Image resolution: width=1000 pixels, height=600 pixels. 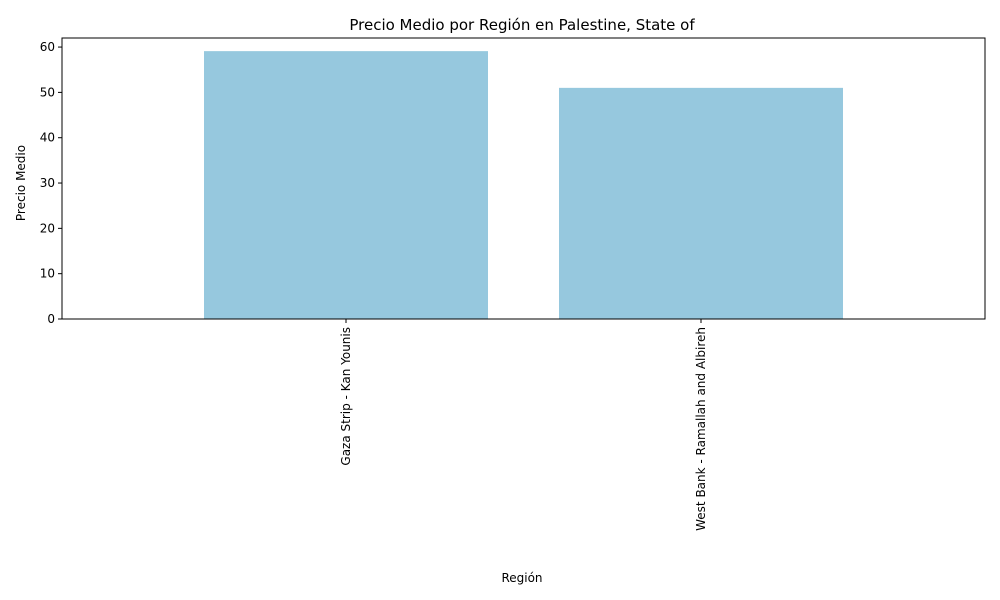 I want to click on x-tick-label-1: West Bank - Ramallah and Albireh, so click(x=701, y=429).